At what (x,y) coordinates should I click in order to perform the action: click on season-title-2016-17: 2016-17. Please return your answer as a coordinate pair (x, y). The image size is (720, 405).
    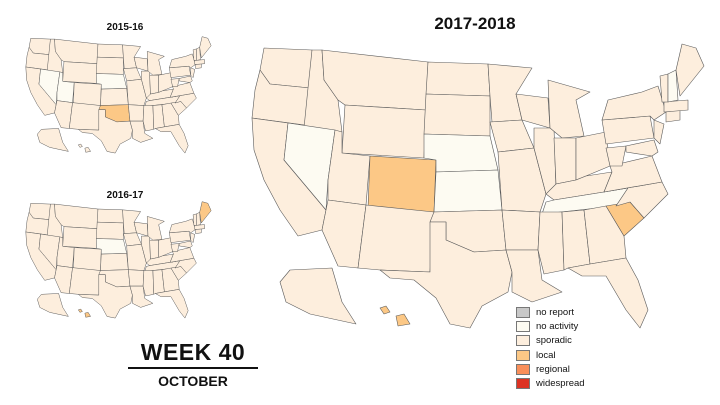
    Looking at the image, I should click on (125, 195).